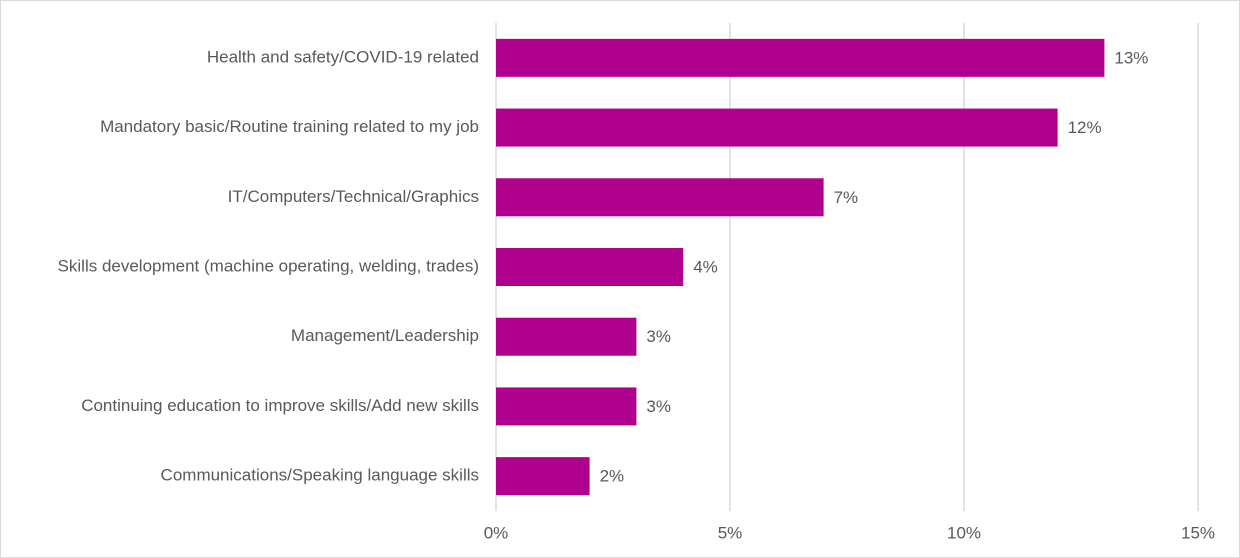 This screenshot has width=1240, height=558. What do you see at coordinates (320, 475) in the screenshot?
I see `y-tick-label: Communications/Speaking language skills` at bounding box center [320, 475].